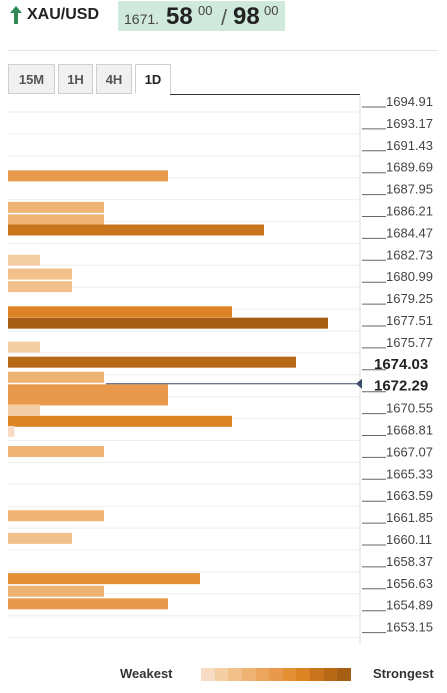 The height and width of the screenshot is (693, 447). I want to click on price-level-label: 1677.51, so click(409, 320).